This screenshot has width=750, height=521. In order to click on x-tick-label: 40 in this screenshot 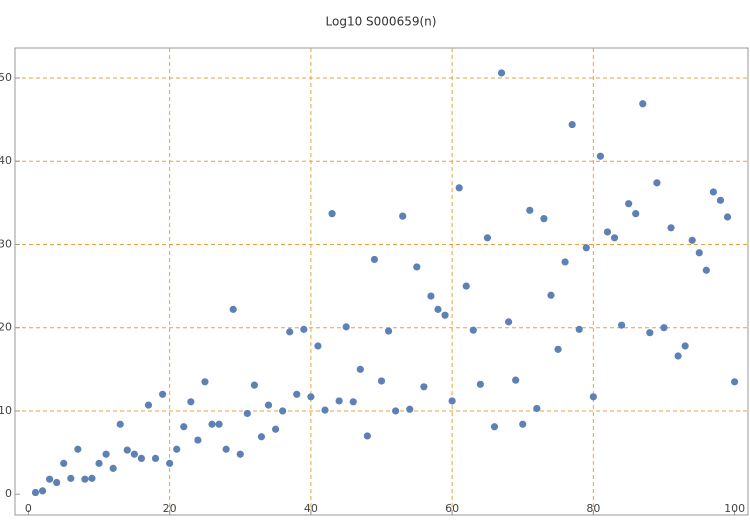, I will do `click(311, 508)`.